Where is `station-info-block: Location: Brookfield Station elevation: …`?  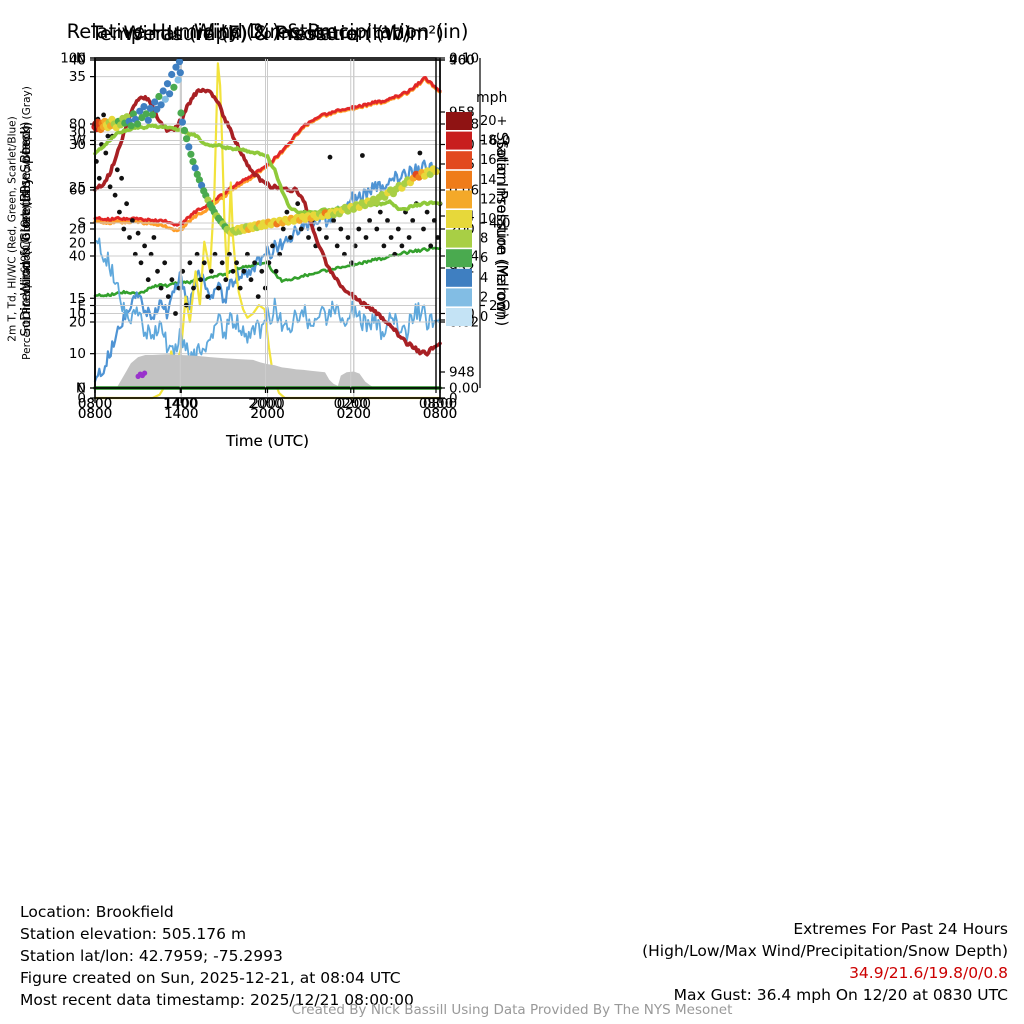
station-info-block: Location: Brookfield Station elevation: … is located at coordinates (217, 956).